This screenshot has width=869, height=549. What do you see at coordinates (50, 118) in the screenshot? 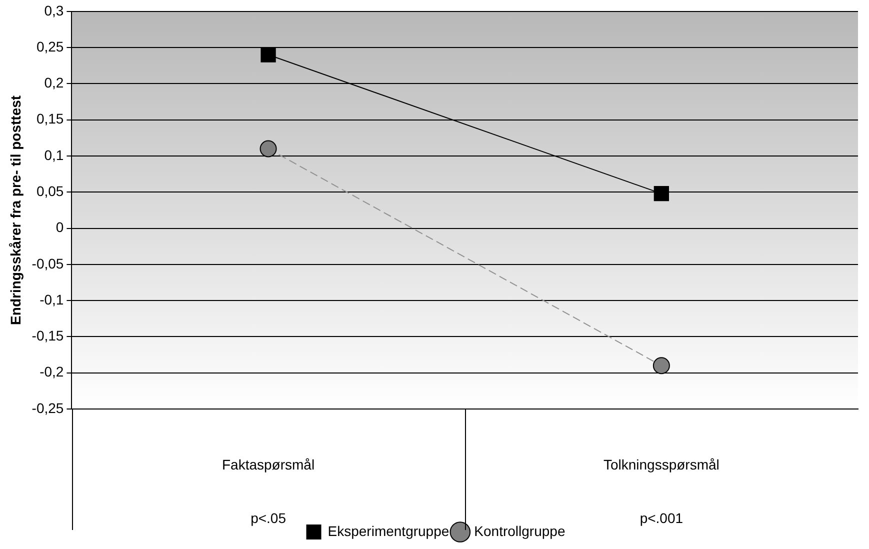
I see `y-tick-label: 0,15` at bounding box center [50, 118].